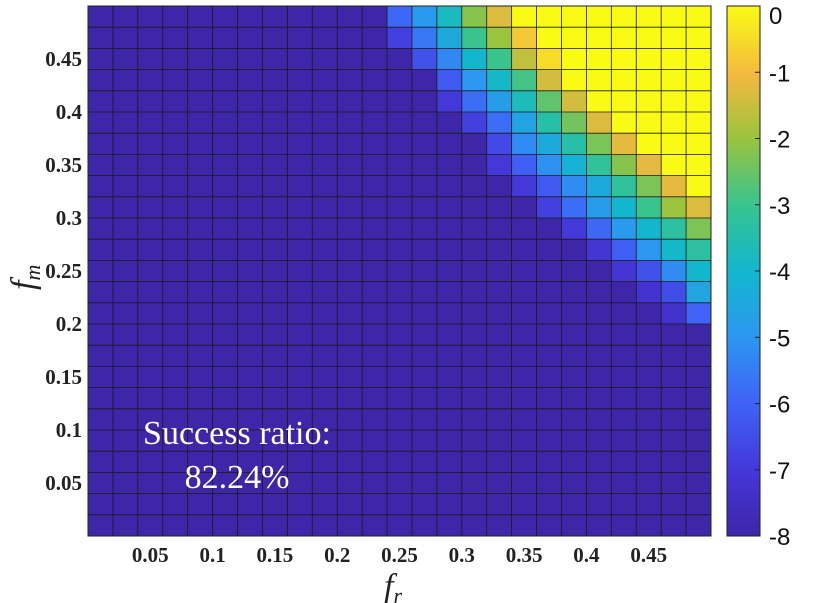 Image resolution: width=816 pixels, height=603 pixels. Describe the element at coordinates (648, 555) in the screenshot. I see `x-tick-label: 0.45` at that location.